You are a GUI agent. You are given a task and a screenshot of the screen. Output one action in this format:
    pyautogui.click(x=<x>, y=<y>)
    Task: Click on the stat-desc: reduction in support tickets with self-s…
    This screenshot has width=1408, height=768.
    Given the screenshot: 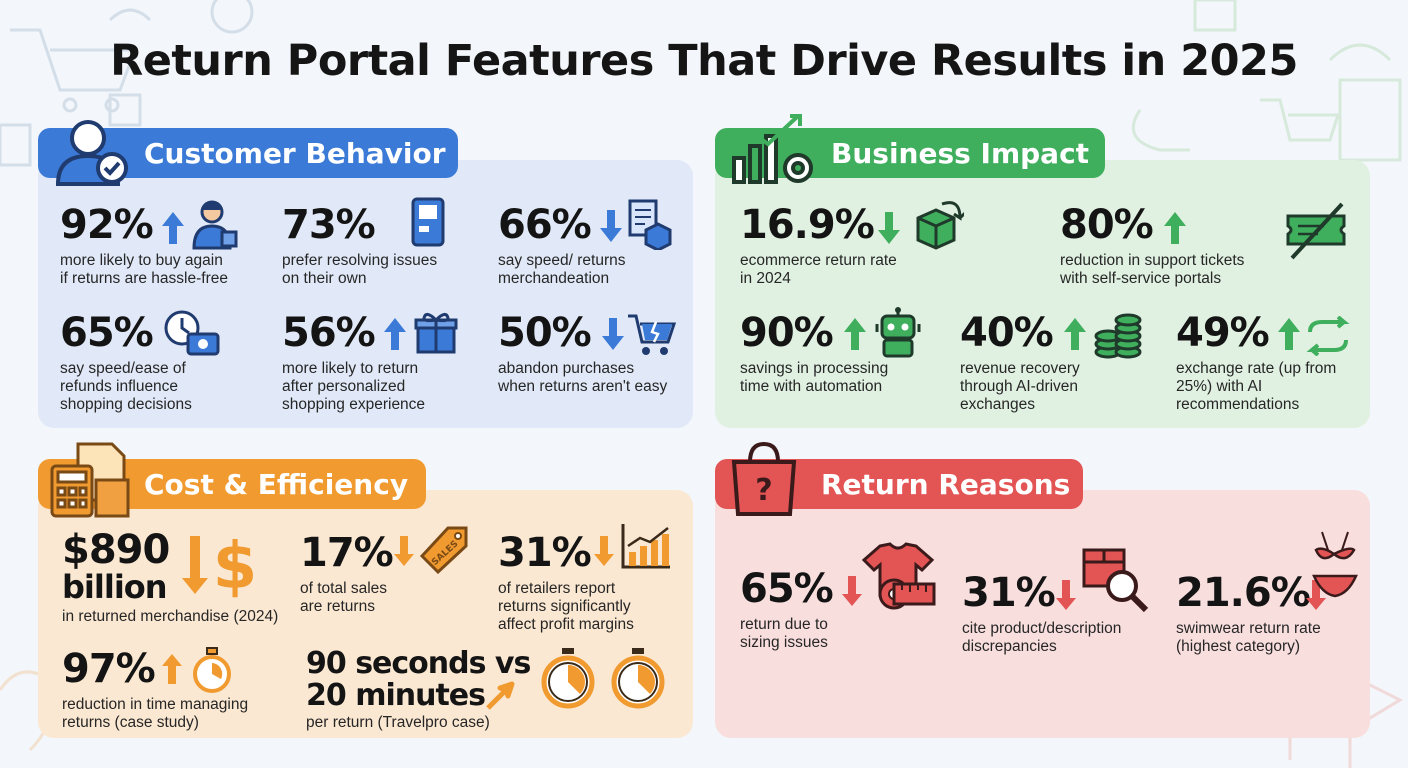 What is the action you would take?
    pyautogui.click(x=1152, y=269)
    